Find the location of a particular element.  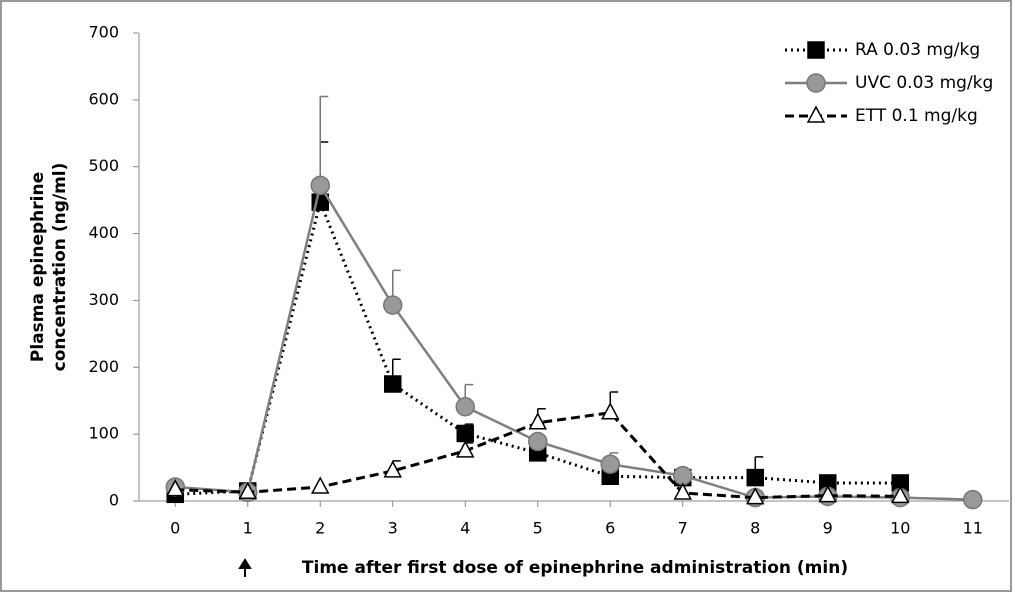

x-tick-label: 8 is located at coordinates (755, 528).